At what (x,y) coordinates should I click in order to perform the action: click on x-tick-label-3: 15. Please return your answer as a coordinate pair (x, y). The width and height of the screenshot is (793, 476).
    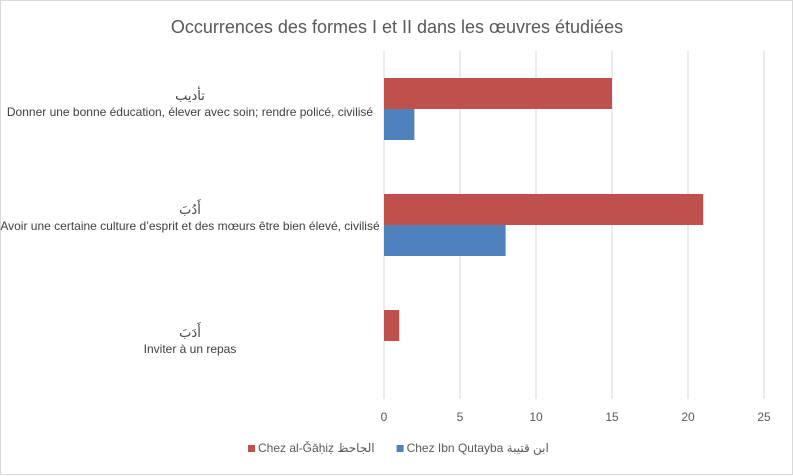
    Looking at the image, I should click on (612, 417).